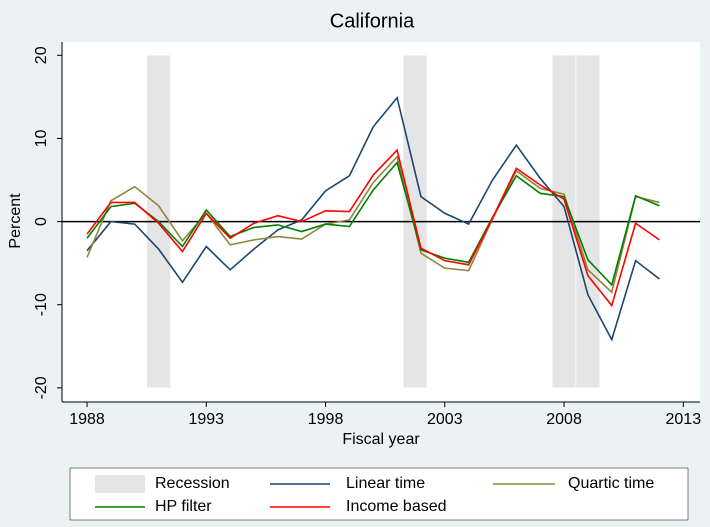 This screenshot has height=527, width=710. What do you see at coordinates (381, 439) in the screenshot?
I see `x-axis-title: Fiscal year` at bounding box center [381, 439].